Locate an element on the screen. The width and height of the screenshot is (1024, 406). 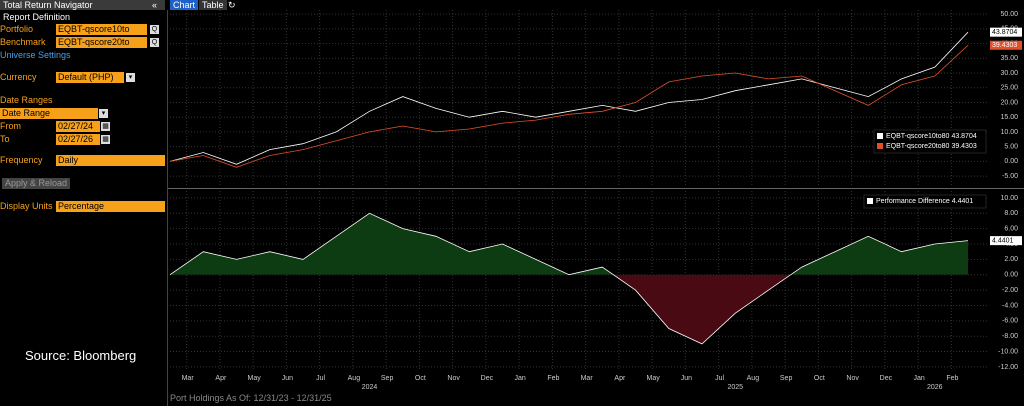
legend-label: EQBT-qscore20to80 is located at coordinates (918, 146).